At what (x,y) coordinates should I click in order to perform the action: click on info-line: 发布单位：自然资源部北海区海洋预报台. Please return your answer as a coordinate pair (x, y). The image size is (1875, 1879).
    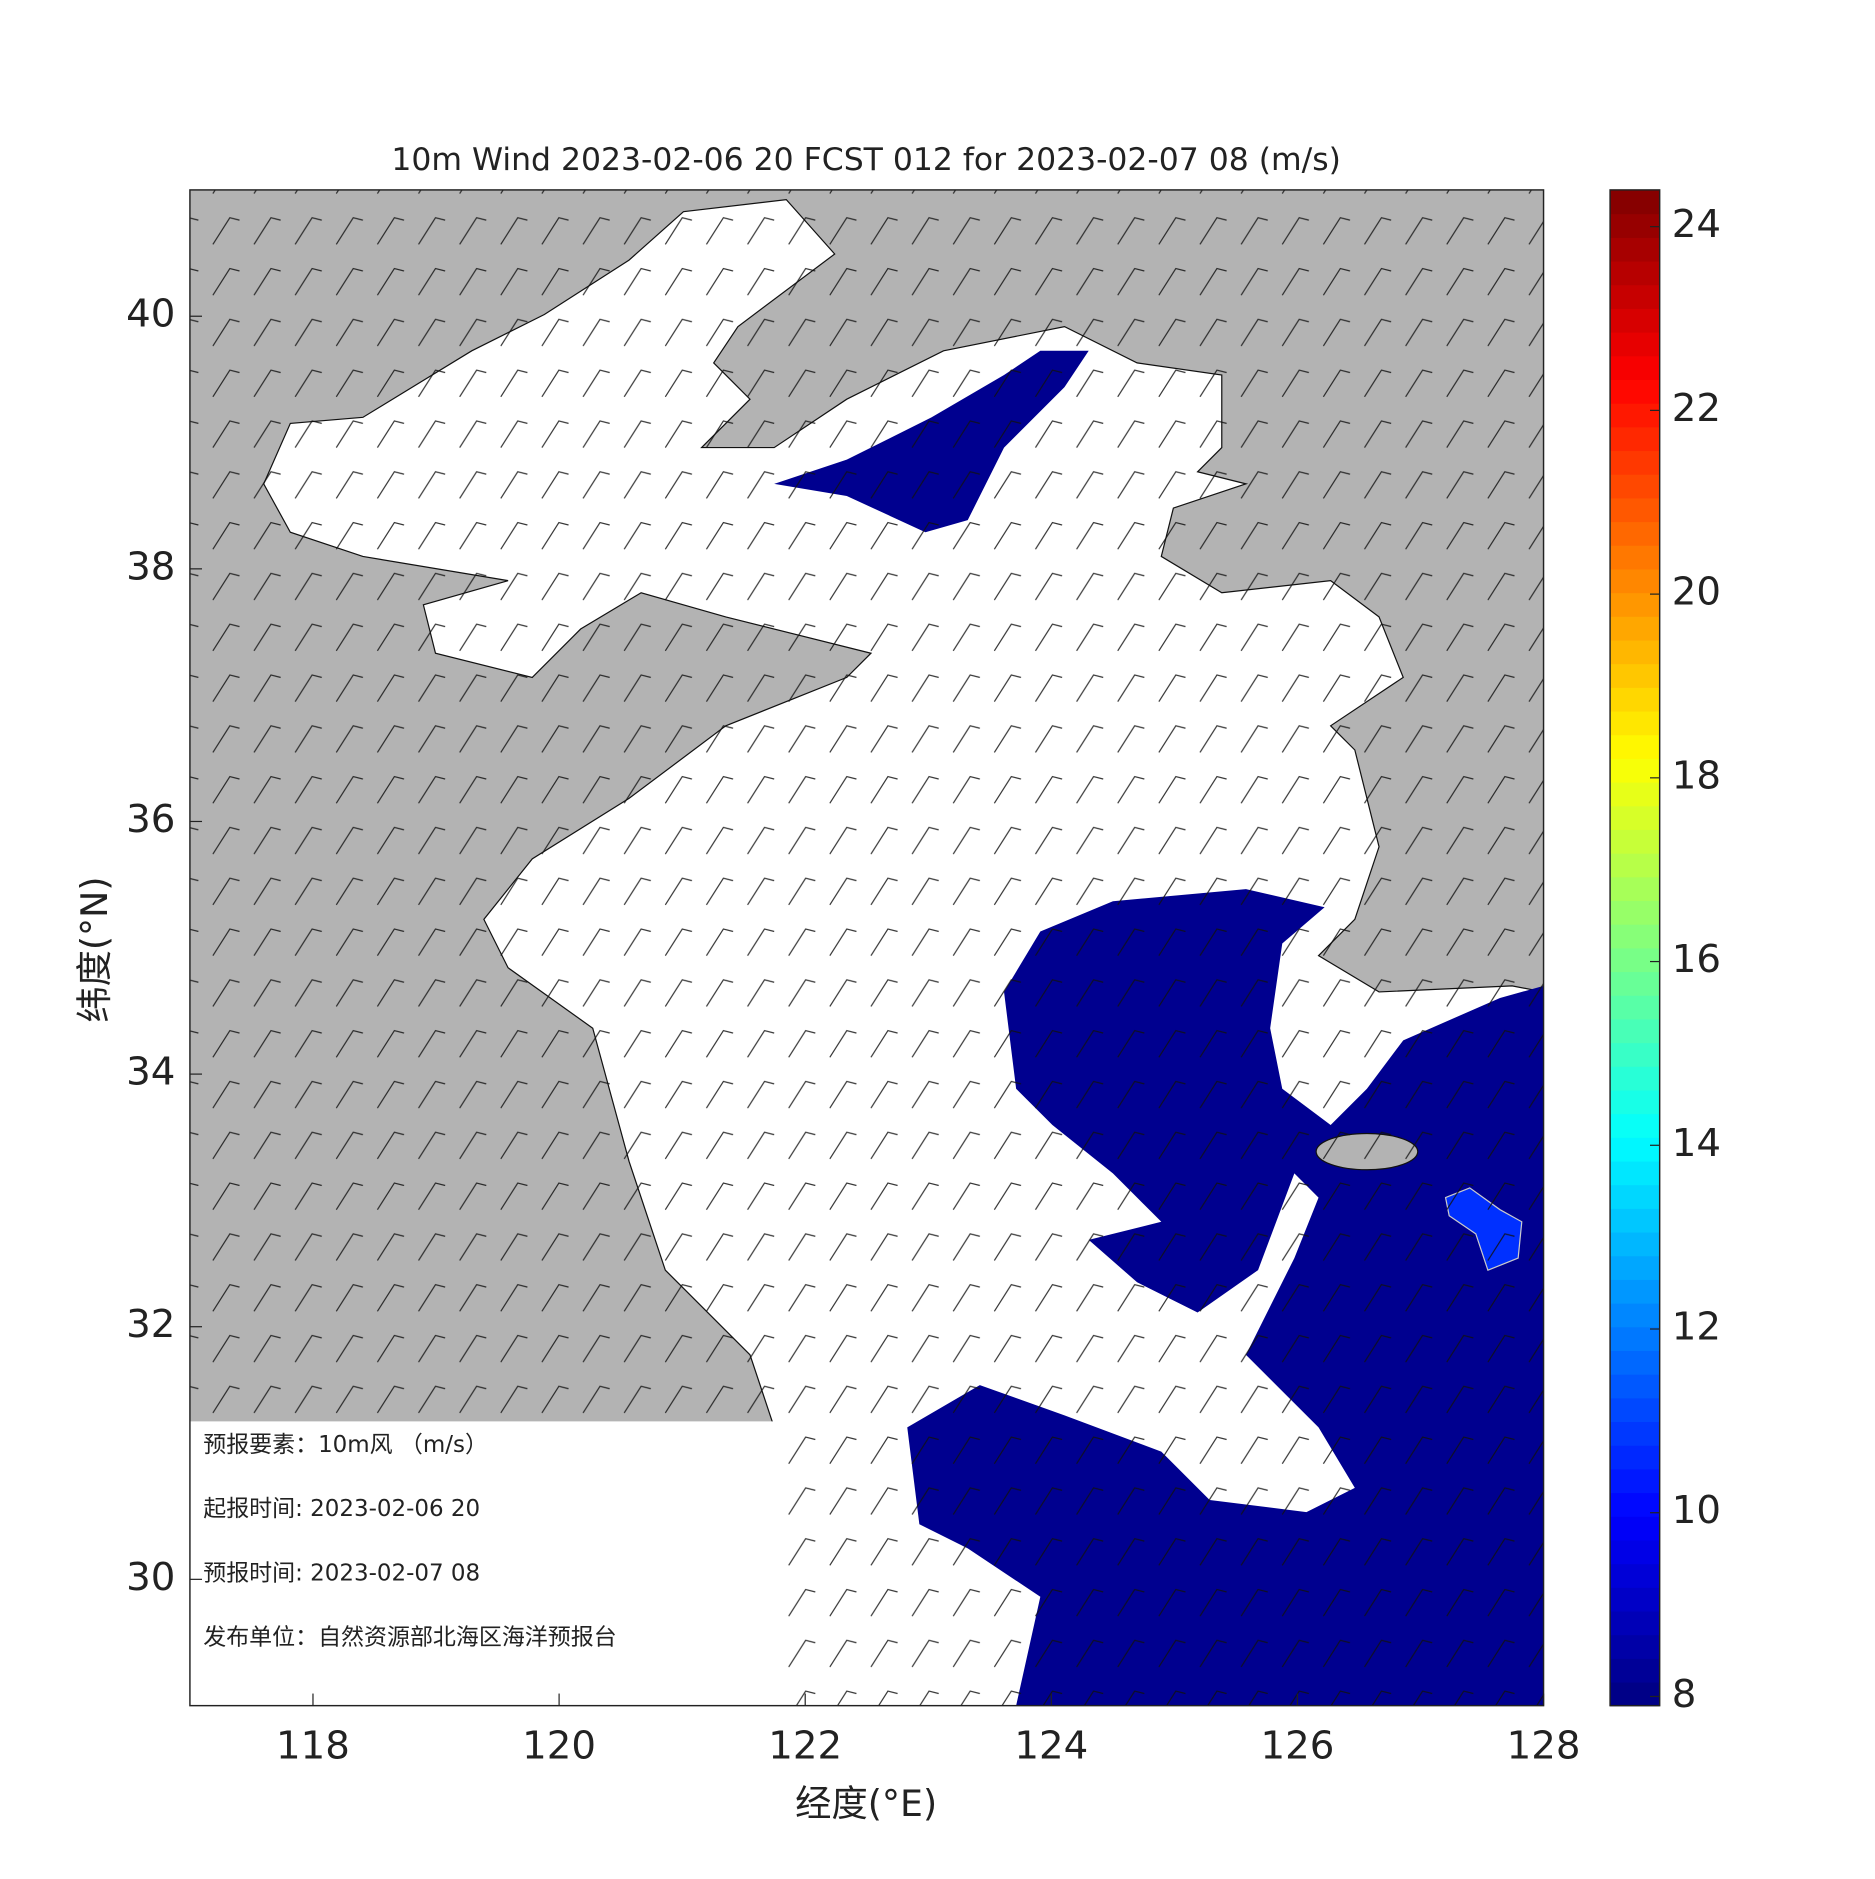
    Looking at the image, I should click on (409, 1637).